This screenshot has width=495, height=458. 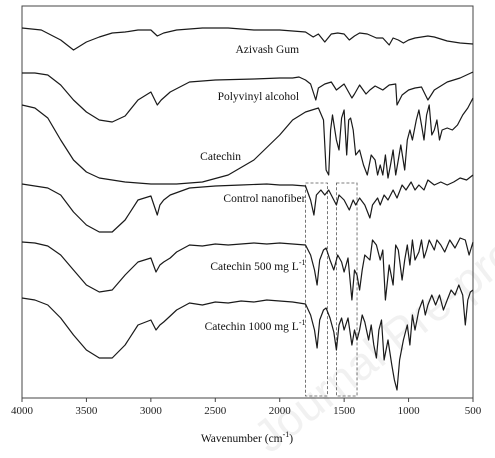 I want to click on x-tick-label-1000: 1000, so click(x=409, y=411).